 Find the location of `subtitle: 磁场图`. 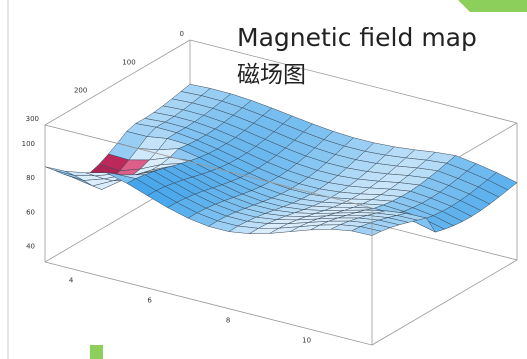

subtitle: 磁场图 is located at coordinates (271, 75).